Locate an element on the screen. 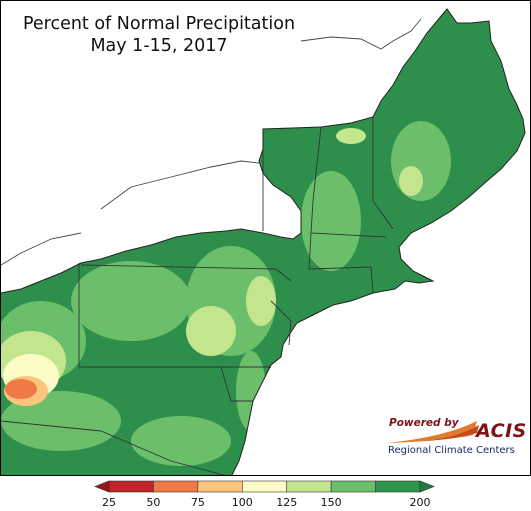  acis-logo: Powered by ACIS Regional Climate Centers is located at coordinates (455, 437).